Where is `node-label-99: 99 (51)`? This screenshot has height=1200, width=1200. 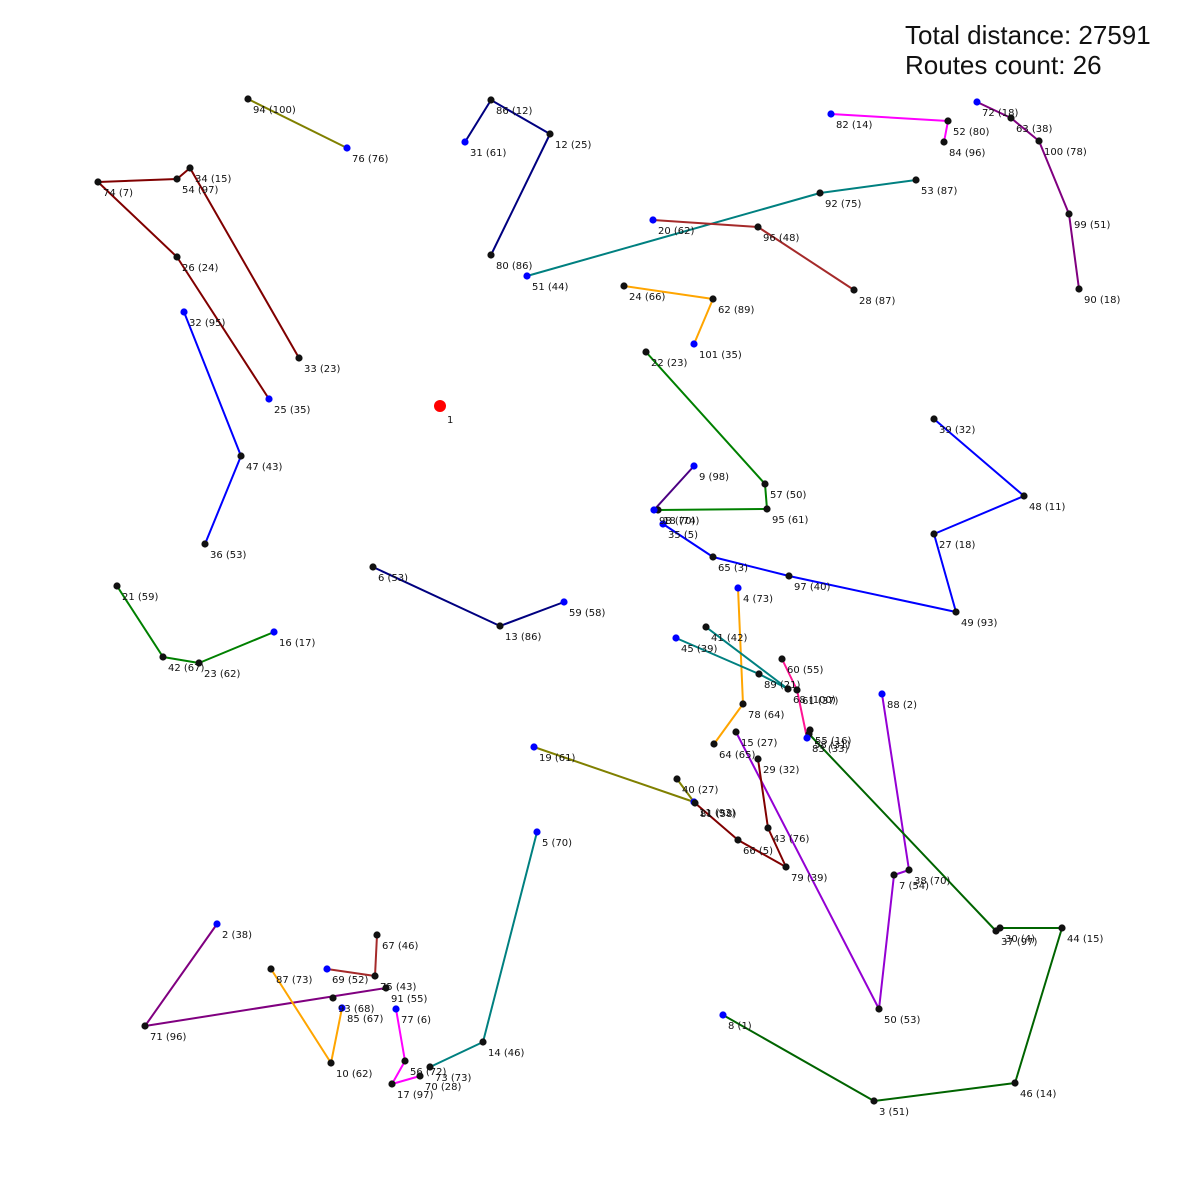
node-label-99: 99 (51) is located at coordinates (1092, 225).